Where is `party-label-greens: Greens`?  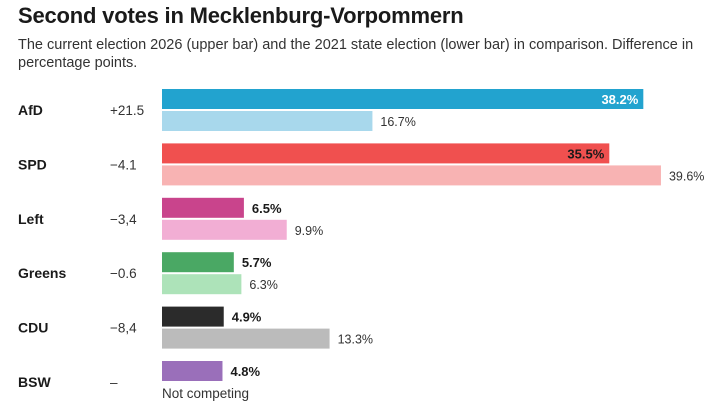 party-label-greens: Greens is located at coordinates (42, 273).